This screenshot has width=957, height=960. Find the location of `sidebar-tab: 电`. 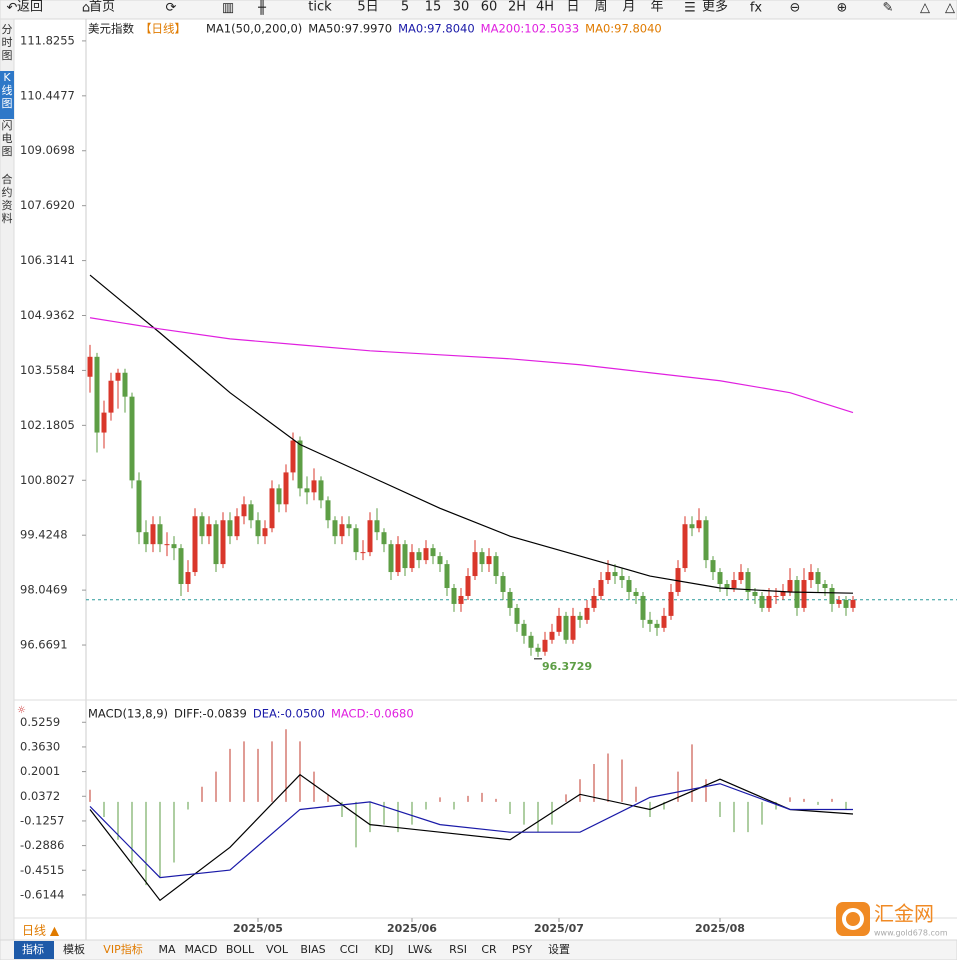

sidebar-tab: 电 is located at coordinates (7, 138).